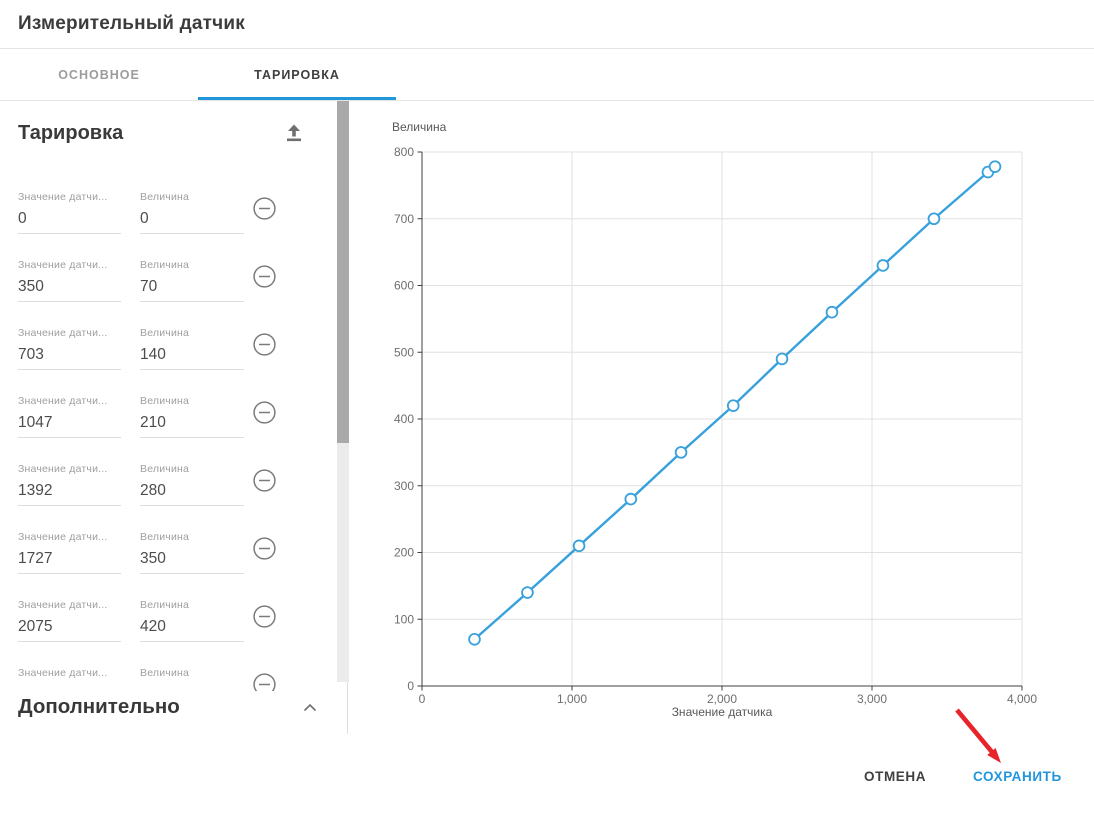 Image resolution: width=1094 pixels, height=815 pixels. What do you see at coordinates (419, 127) in the screenshot?
I see `chart-y-axis-title: Величина` at bounding box center [419, 127].